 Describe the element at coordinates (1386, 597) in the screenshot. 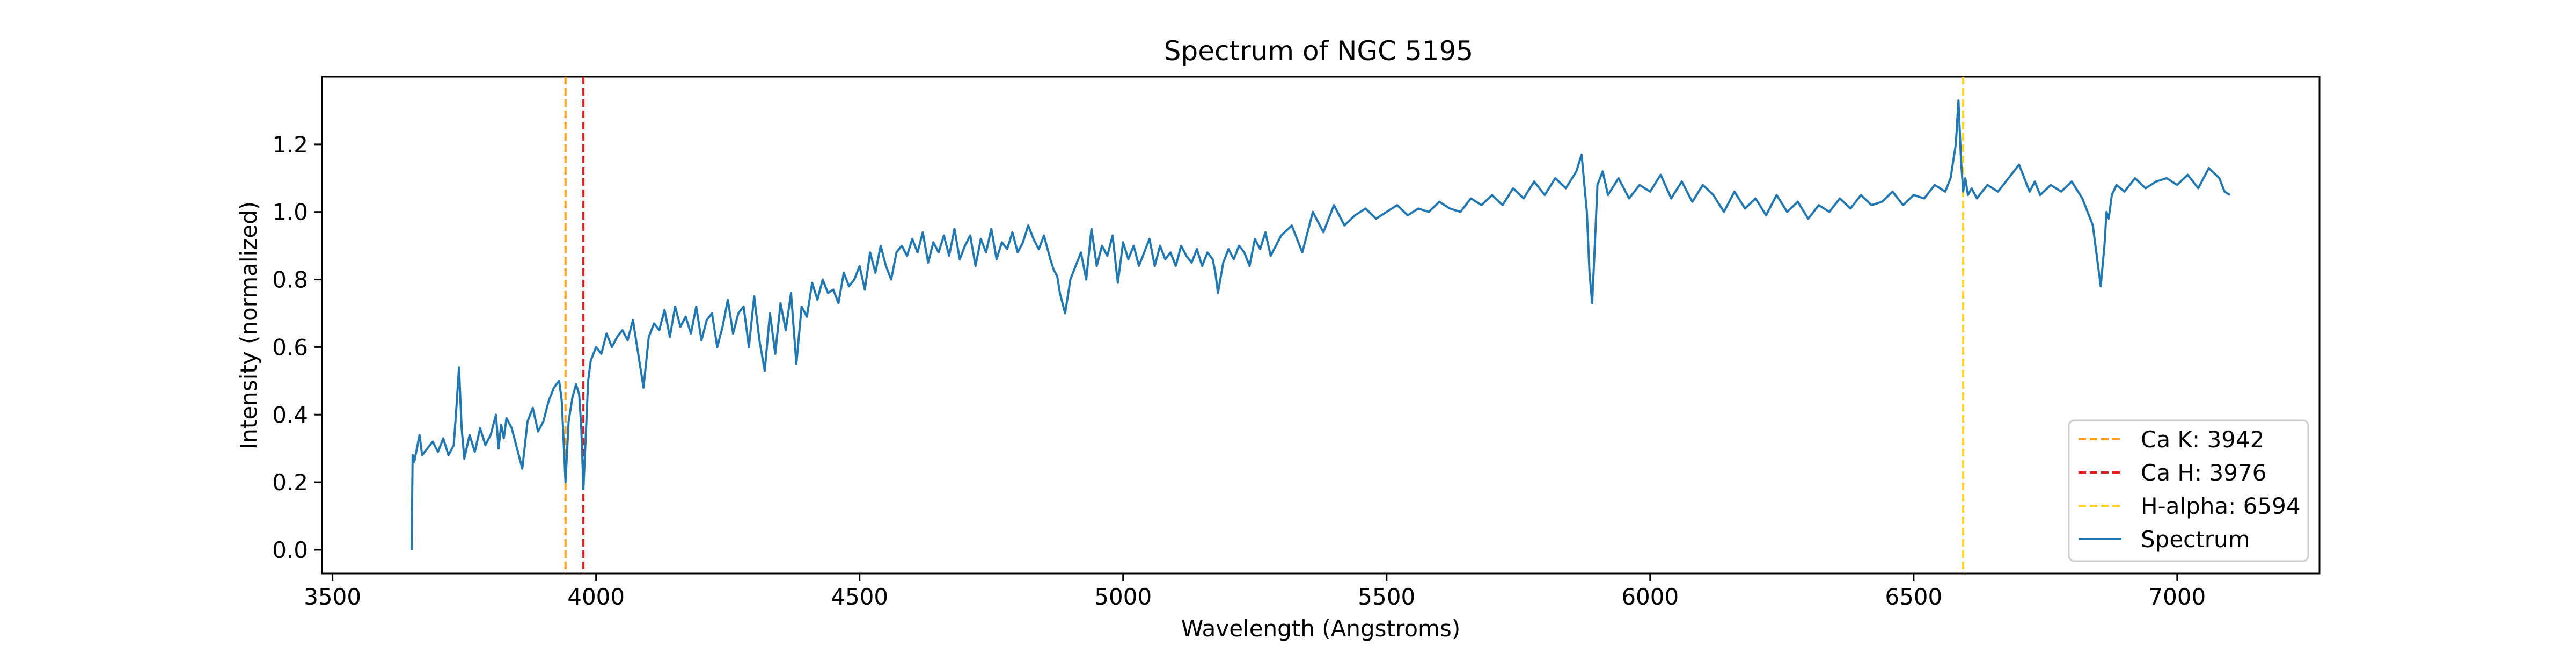

I see `x-tick-label: 5500` at that location.